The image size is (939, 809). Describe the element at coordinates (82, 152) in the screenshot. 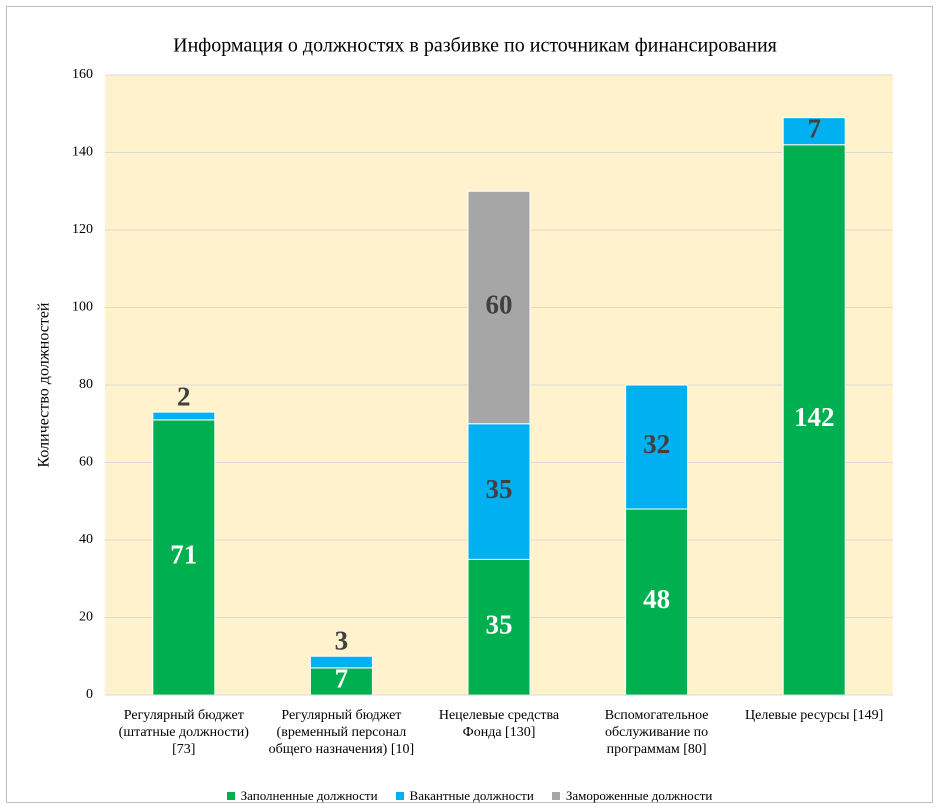

I see `y-tick-label: 140` at that location.